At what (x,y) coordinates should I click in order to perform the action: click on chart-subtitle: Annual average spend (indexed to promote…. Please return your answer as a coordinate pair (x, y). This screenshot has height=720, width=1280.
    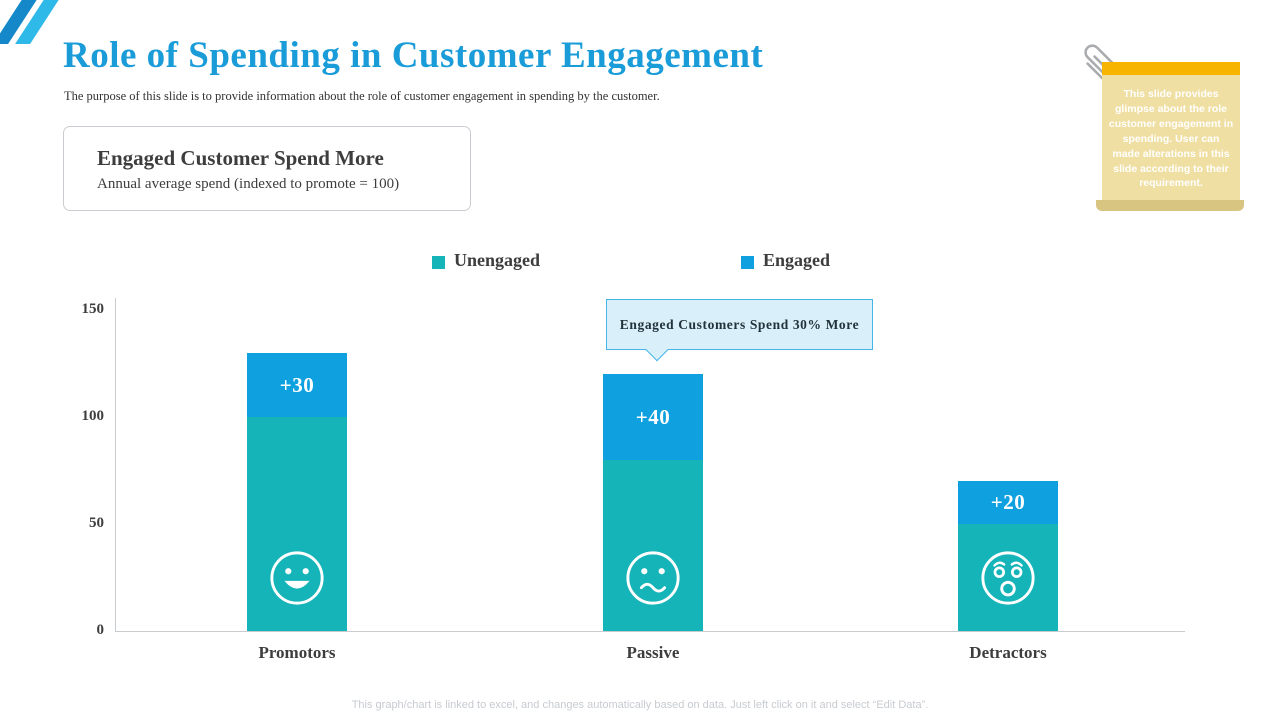
    Looking at the image, I should click on (248, 184).